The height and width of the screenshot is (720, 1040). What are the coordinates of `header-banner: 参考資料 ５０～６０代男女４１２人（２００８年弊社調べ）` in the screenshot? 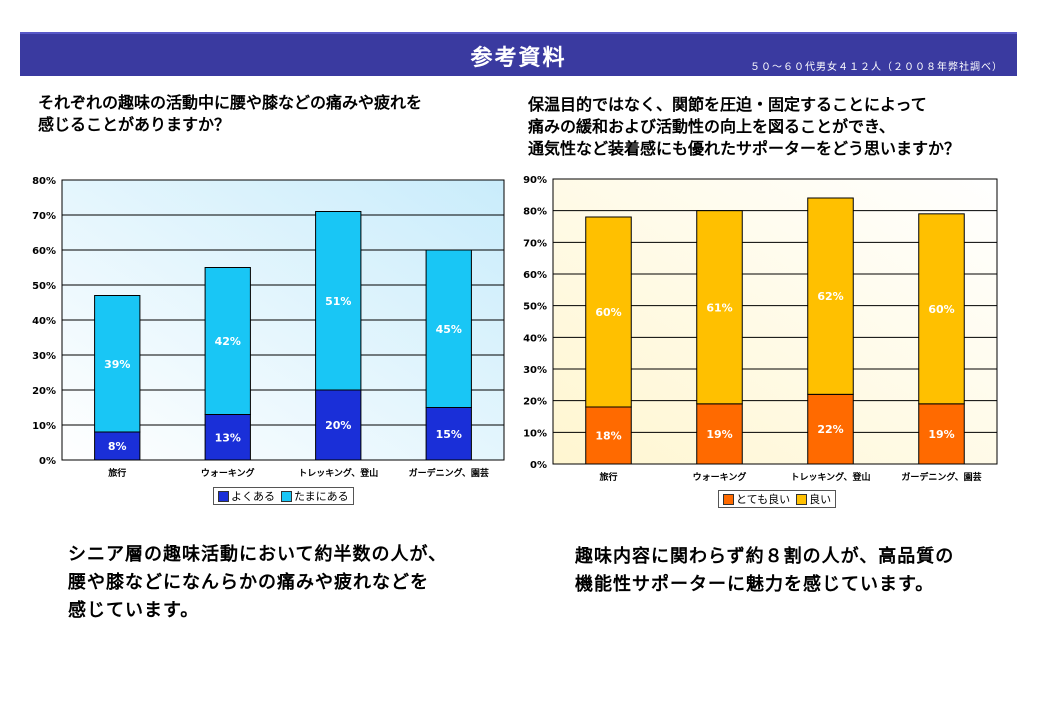 It's located at (518, 54).